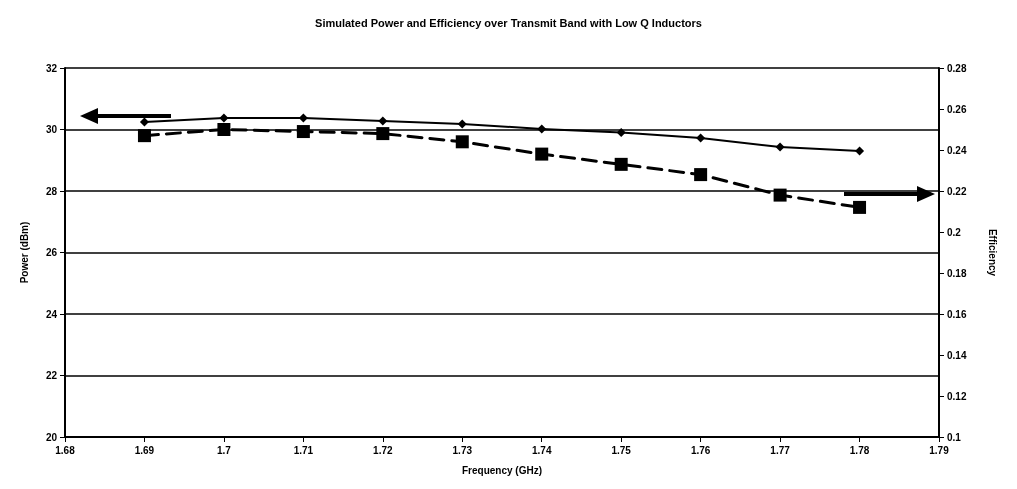 The image size is (1017, 489). I want to click on y-tick-label: 20, so click(51, 437).